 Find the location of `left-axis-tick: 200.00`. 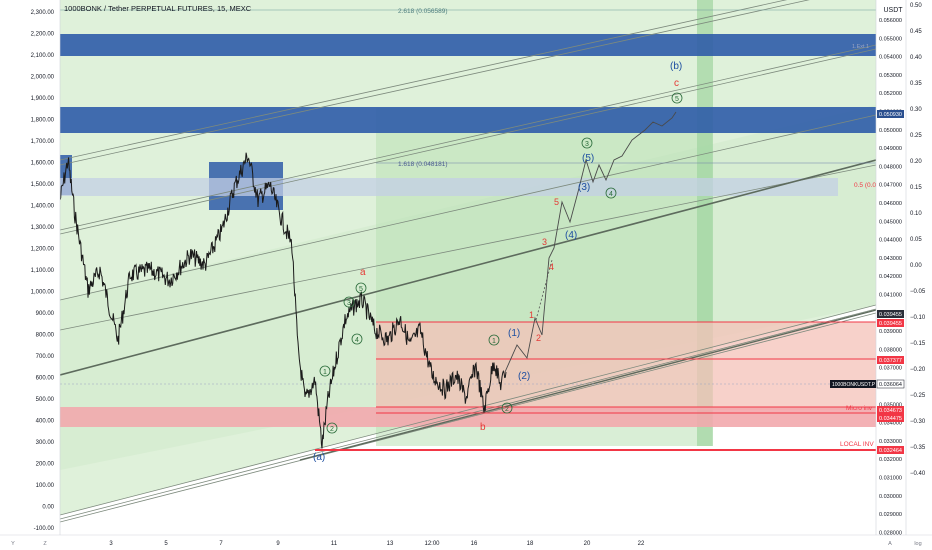

left-axis-tick: 200.00 is located at coordinates (45, 465).